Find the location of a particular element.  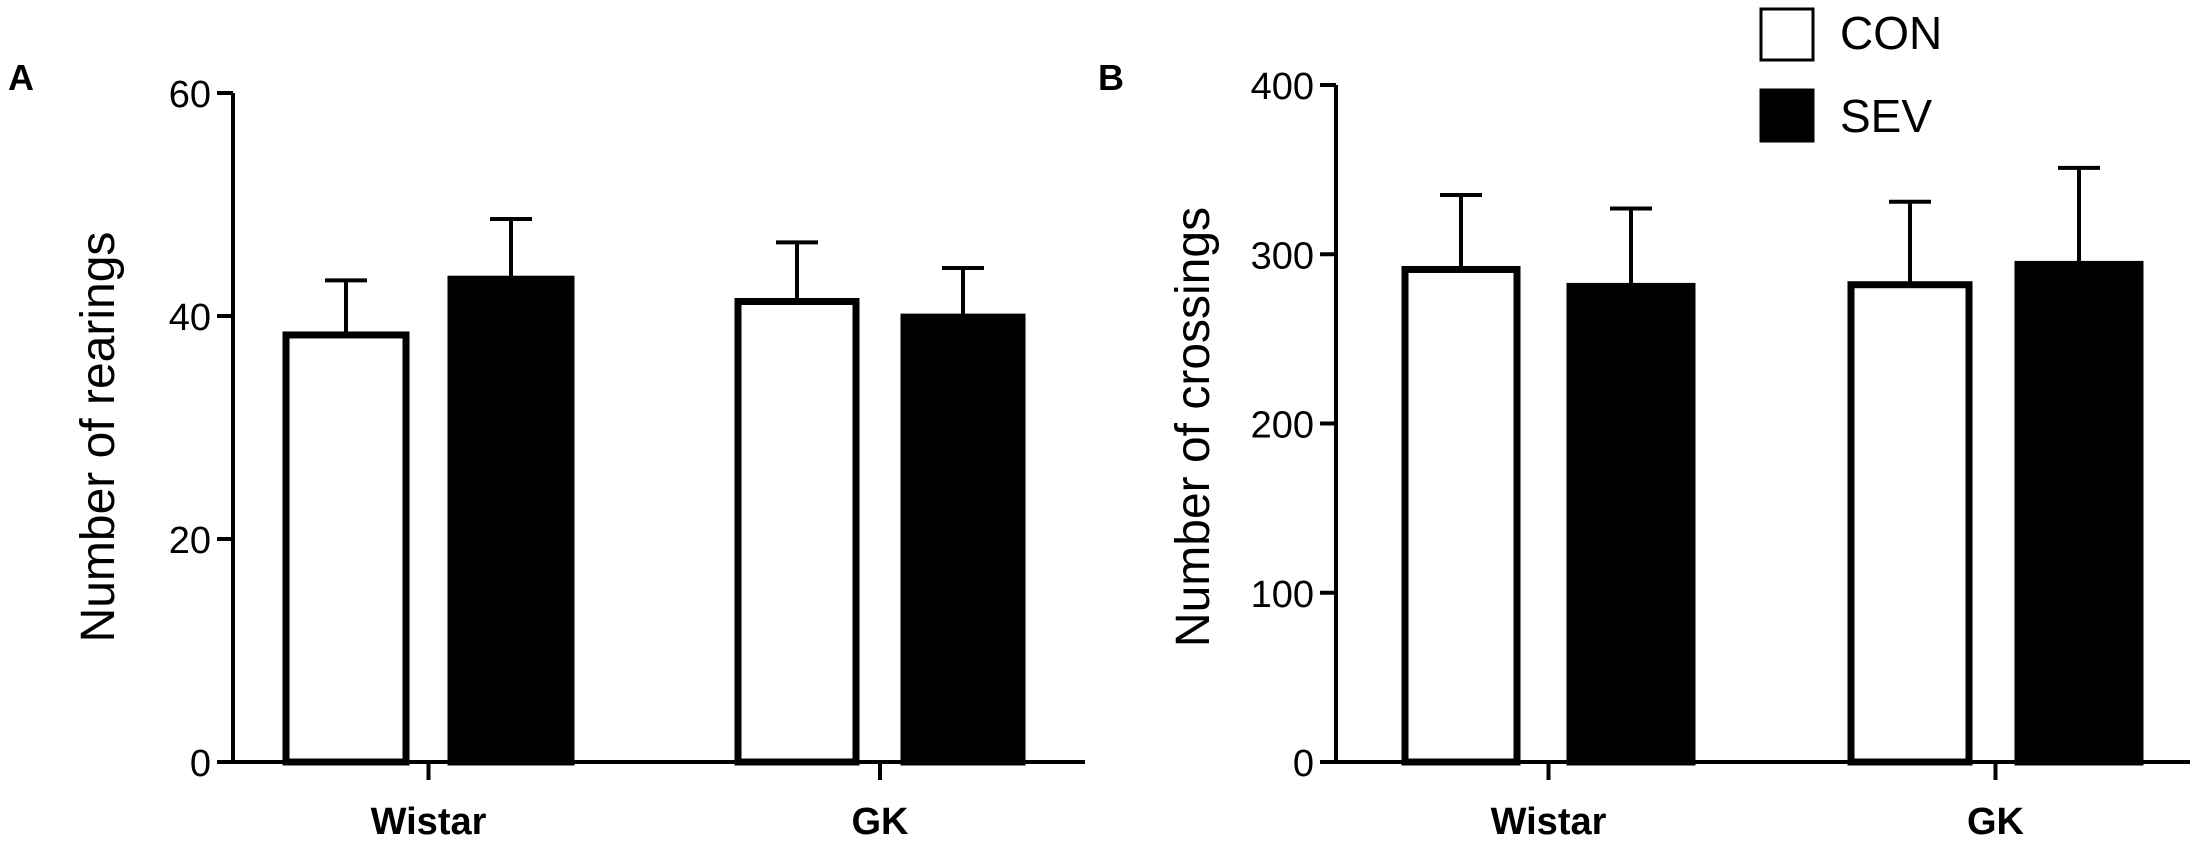

panel-b-bar-wistar-con is located at coordinates (1461, 515).